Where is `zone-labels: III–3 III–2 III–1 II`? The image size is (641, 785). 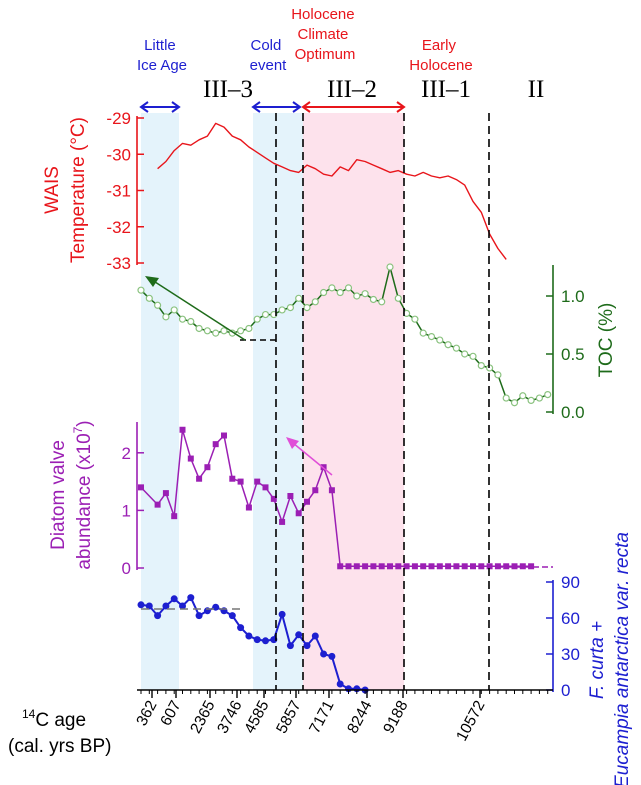
zone-labels: III–3 III–2 III–1 II is located at coordinates (373, 89).